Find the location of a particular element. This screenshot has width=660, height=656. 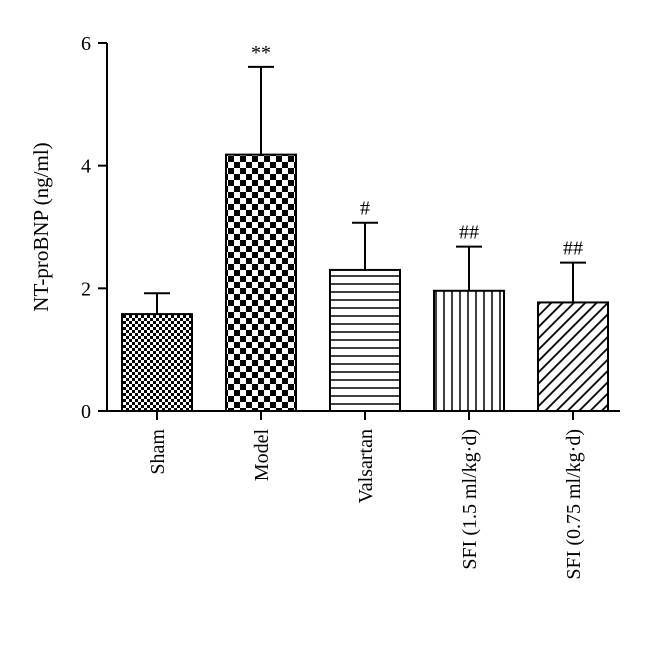

x-category-label: SFI (1.5 ml/kg·d) is located at coordinates (470, 499).